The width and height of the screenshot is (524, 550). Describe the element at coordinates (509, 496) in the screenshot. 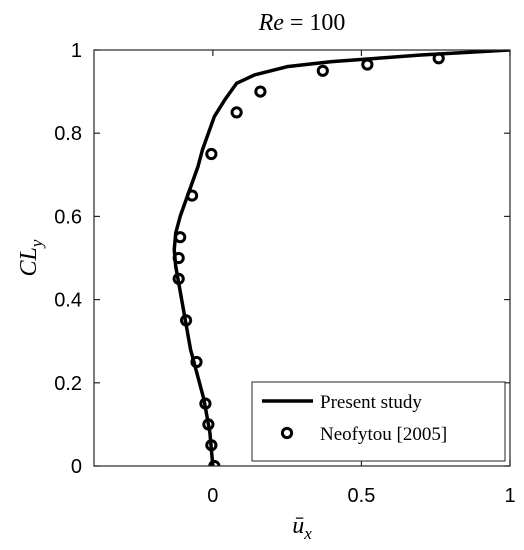

I see `x-tick-label: 1` at that location.